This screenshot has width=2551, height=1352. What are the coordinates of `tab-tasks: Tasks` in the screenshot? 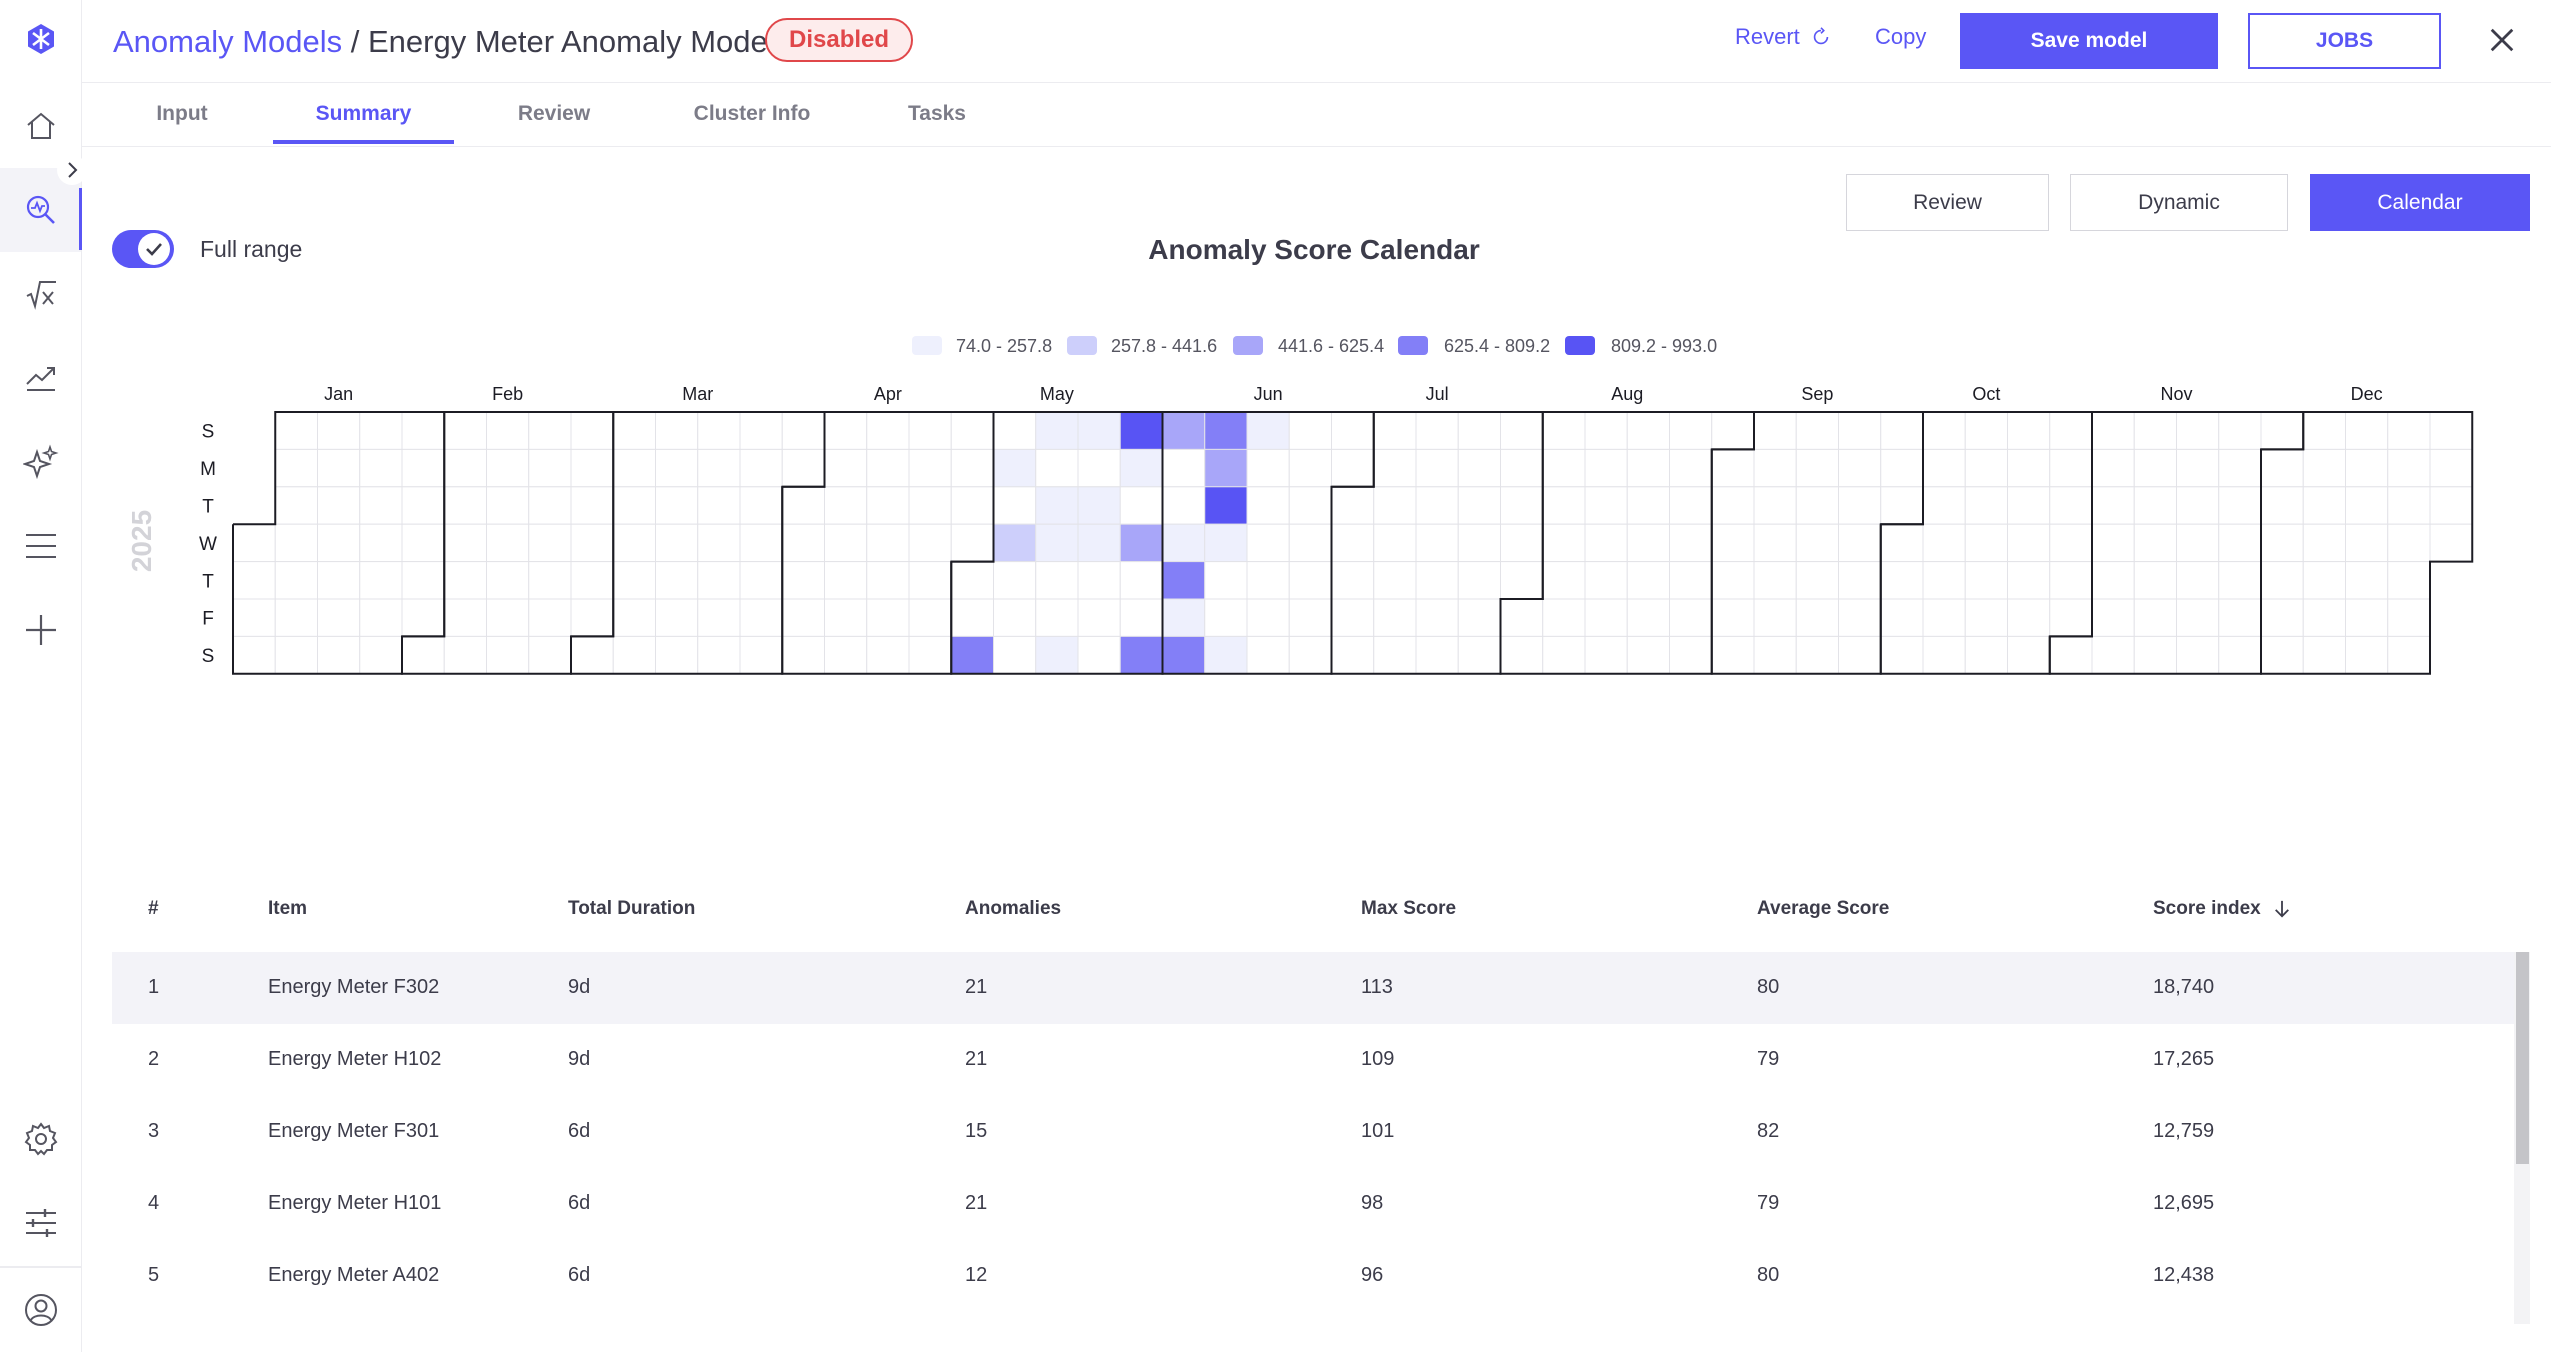 It's located at (937, 113).